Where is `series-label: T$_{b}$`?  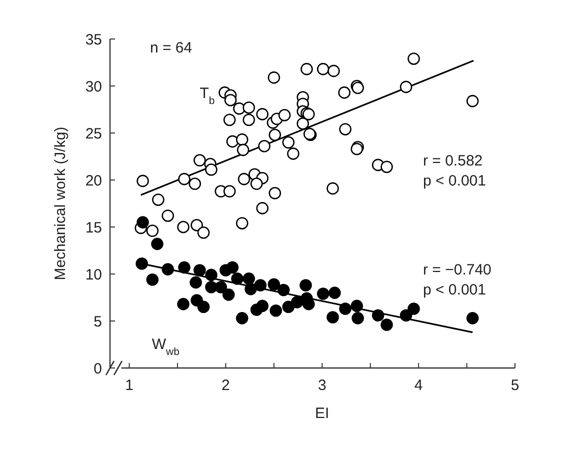
series-label: T$_{b}$ is located at coordinates (207, 95).